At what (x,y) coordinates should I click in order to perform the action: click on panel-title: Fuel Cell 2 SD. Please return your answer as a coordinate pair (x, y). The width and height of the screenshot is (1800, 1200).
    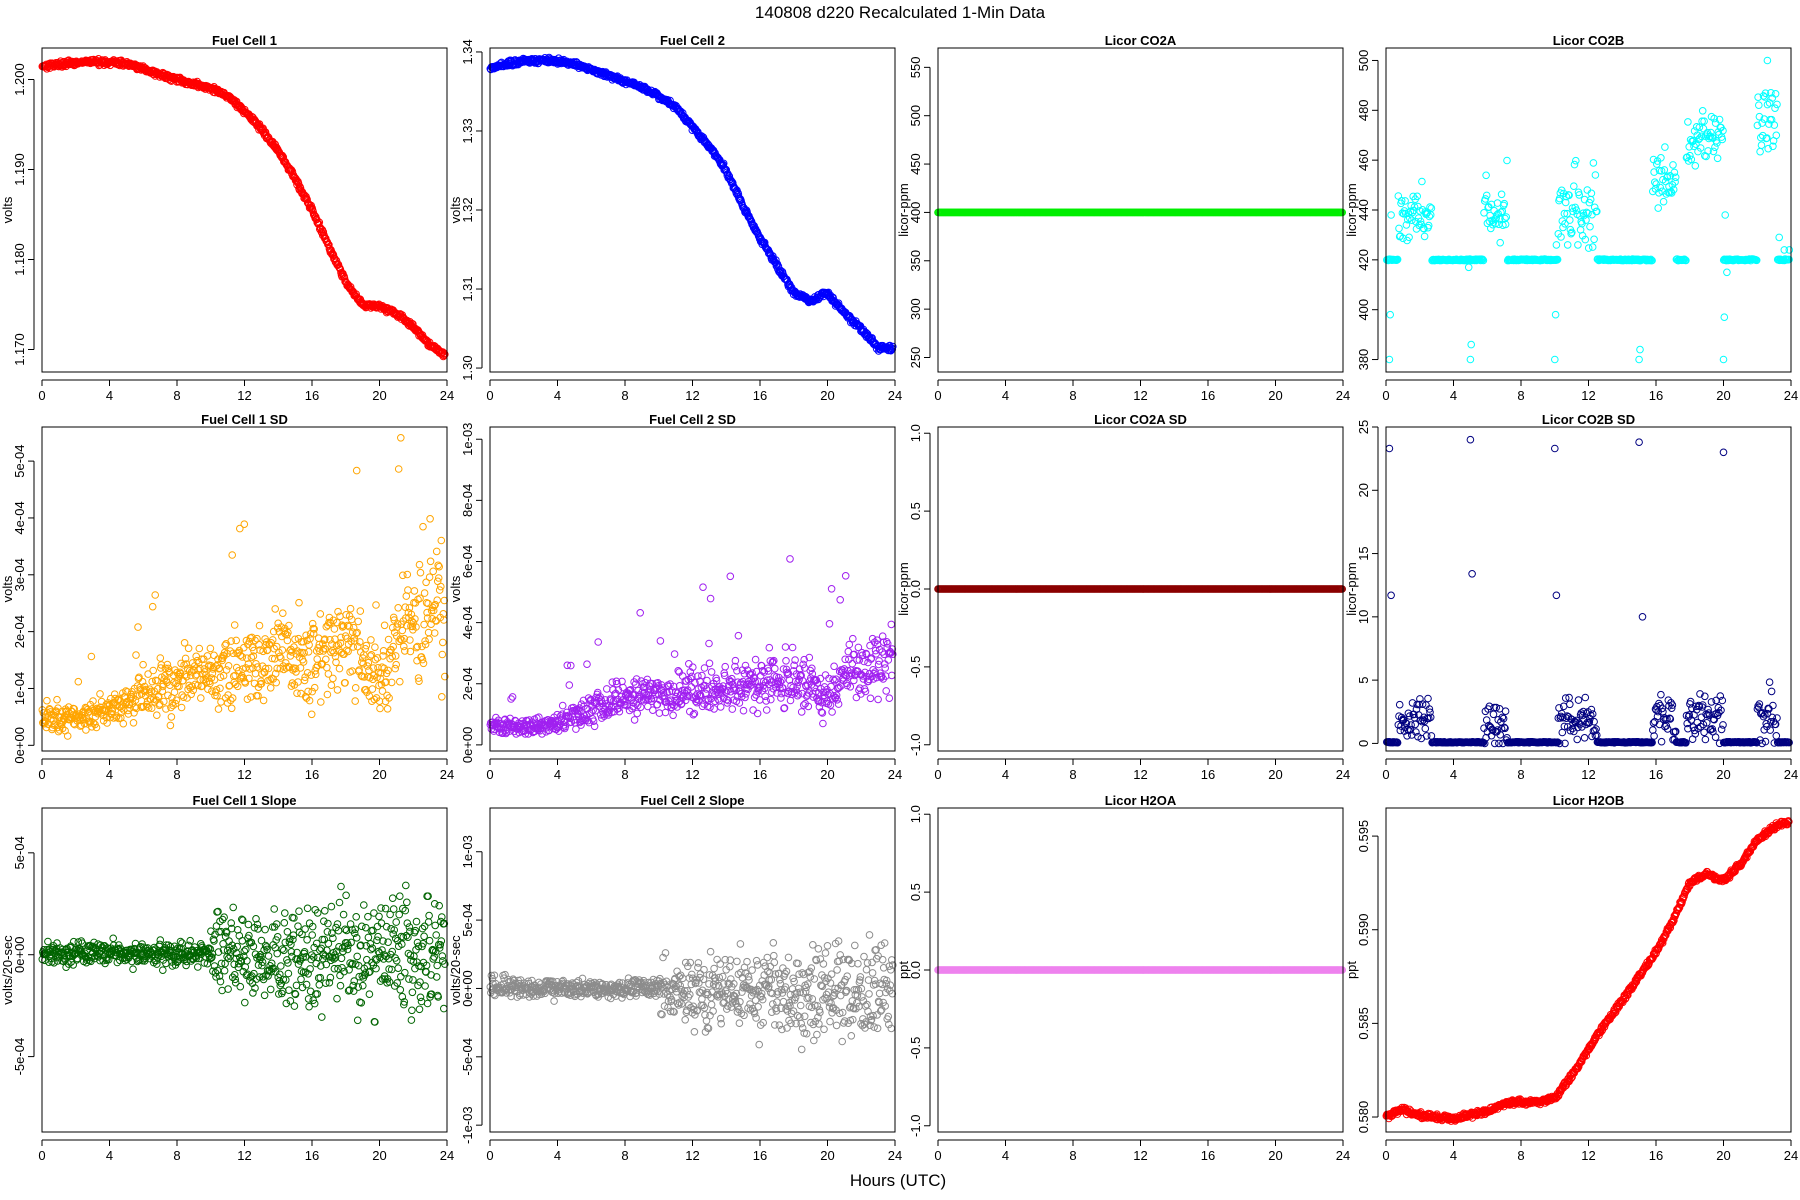
    Looking at the image, I should click on (692, 419).